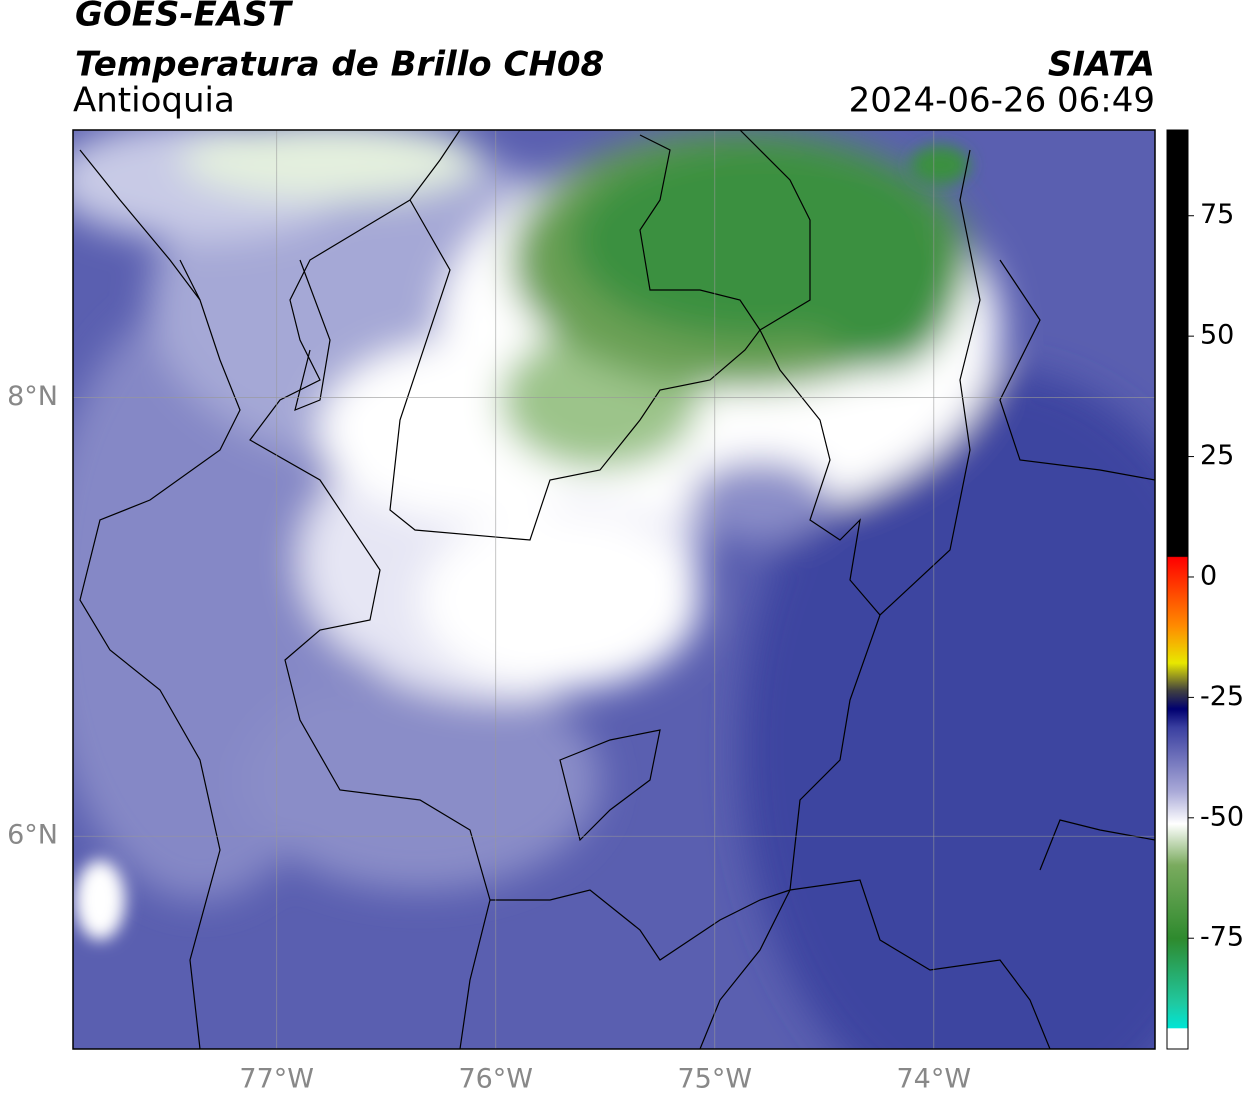 This screenshot has height=1103, width=1252. What do you see at coordinates (1101, 65) in the screenshot?
I see `source: SIATA` at bounding box center [1101, 65].